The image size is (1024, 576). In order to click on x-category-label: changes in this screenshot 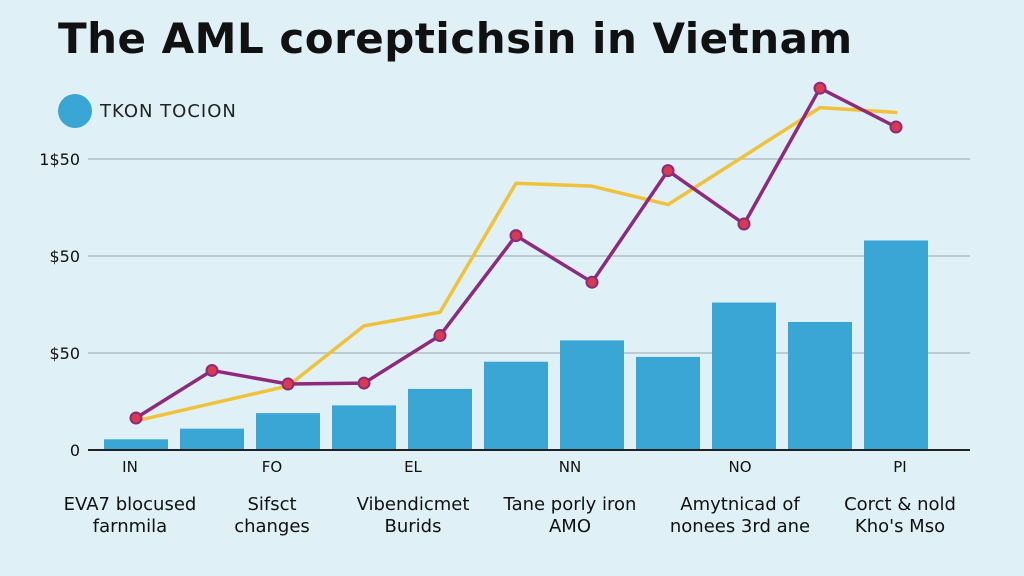, I will do `click(272, 526)`.